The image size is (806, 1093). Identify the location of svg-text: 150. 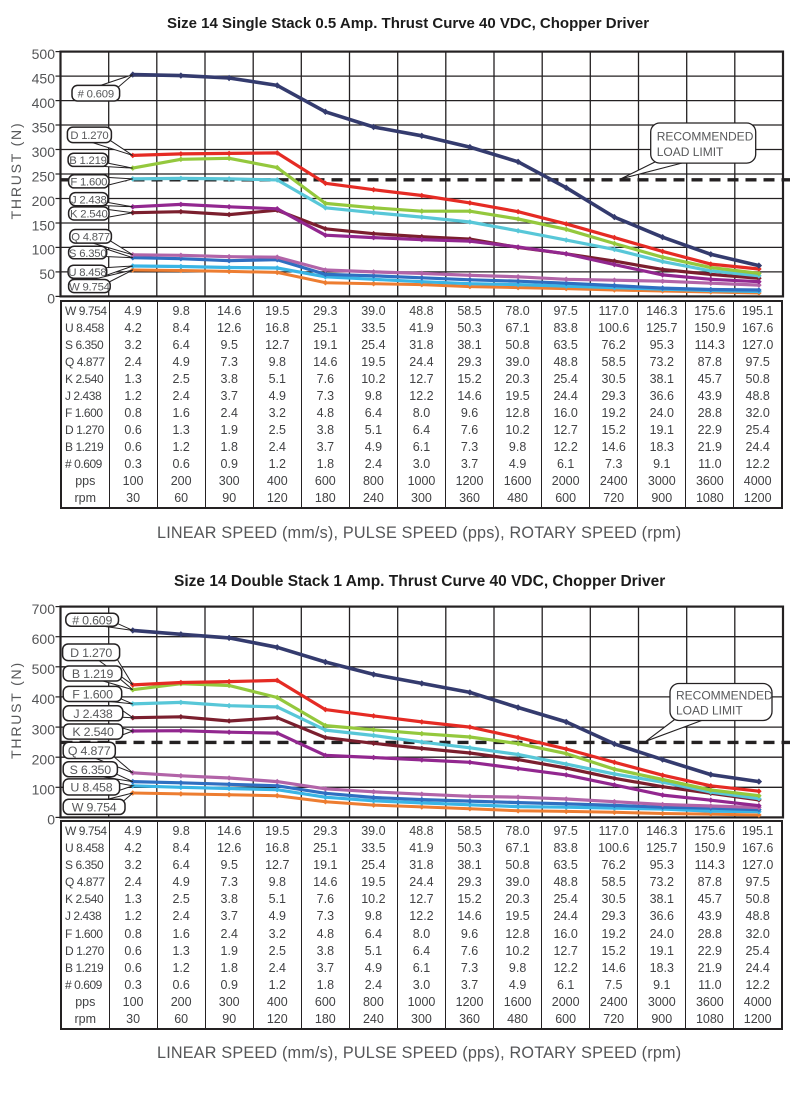
(44, 225).